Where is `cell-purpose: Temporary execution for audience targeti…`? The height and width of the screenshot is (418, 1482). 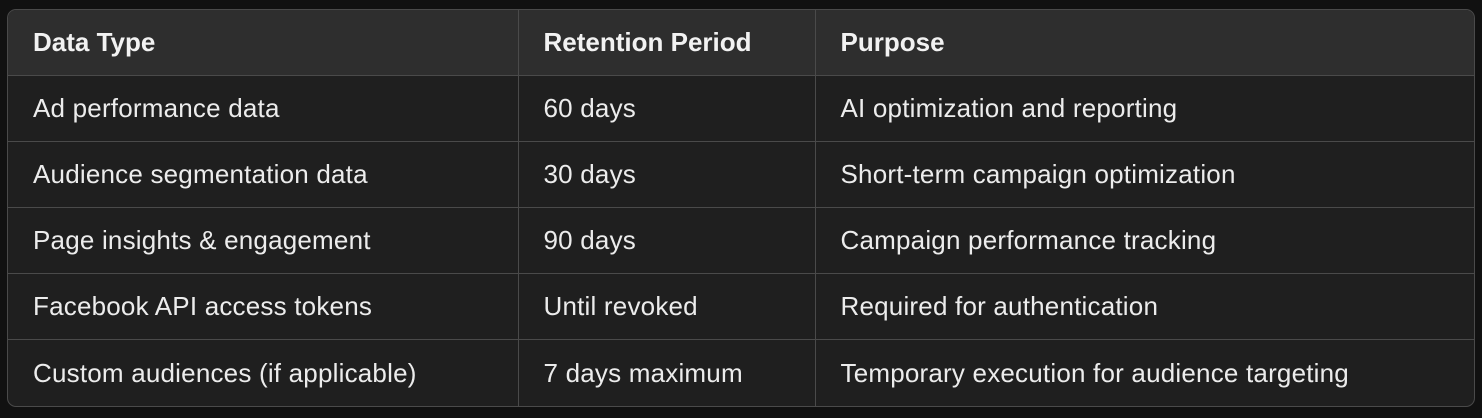 cell-purpose: Temporary execution for audience targeti… is located at coordinates (1094, 372).